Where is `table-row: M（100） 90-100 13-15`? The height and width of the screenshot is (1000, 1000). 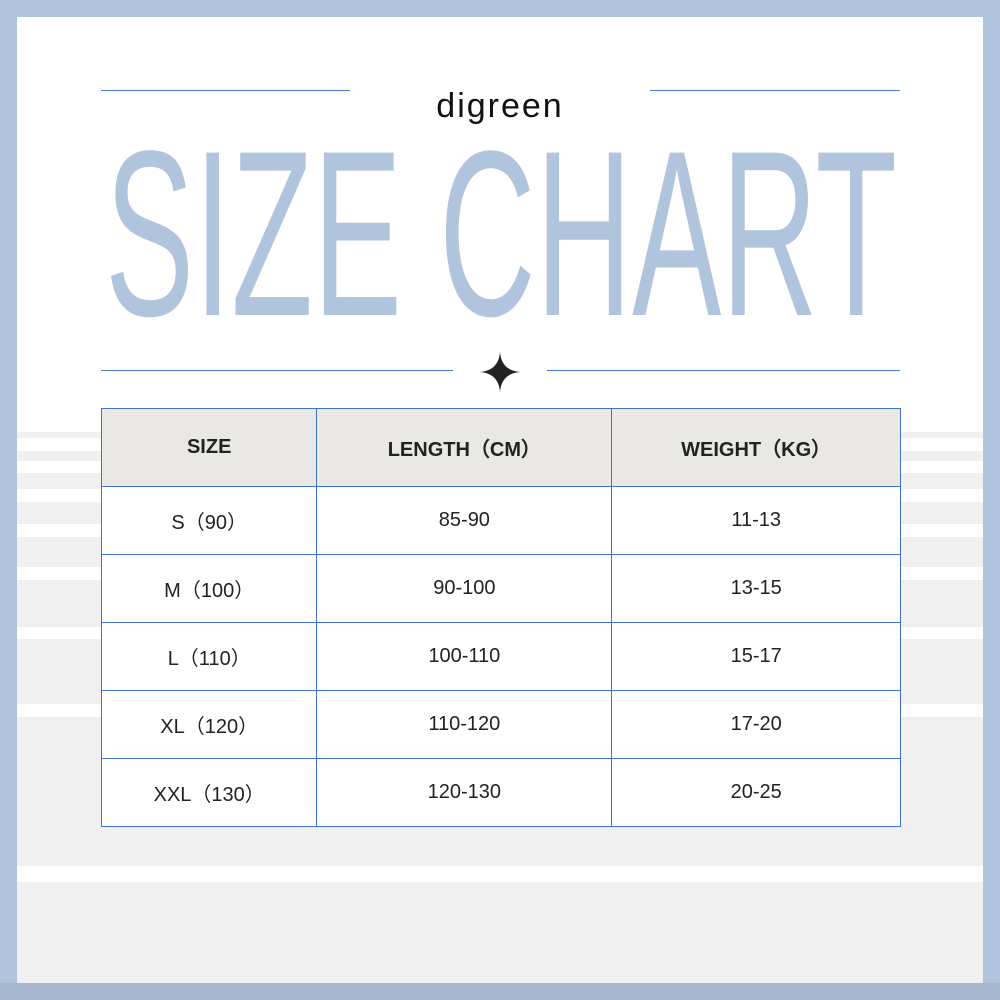
table-row: M（100） 90-100 13-15 is located at coordinates (500, 588).